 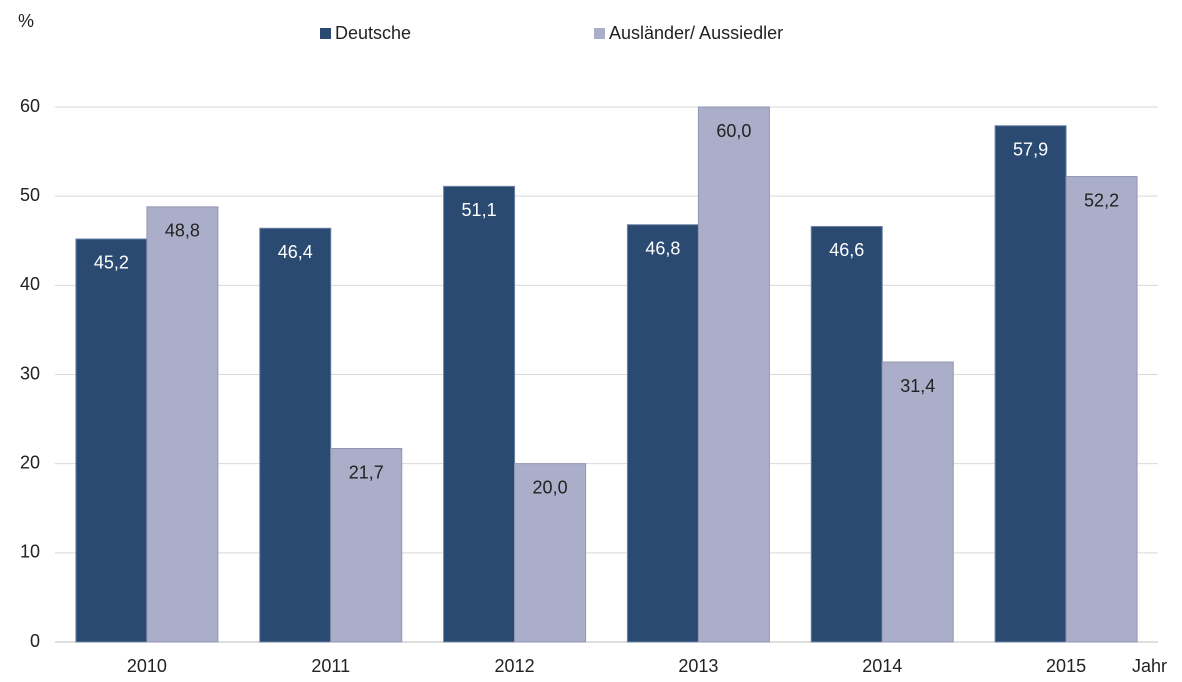 What do you see at coordinates (1066, 666) in the screenshot?
I see `x-tick-label: 2015` at bounding box center [1066, 666].